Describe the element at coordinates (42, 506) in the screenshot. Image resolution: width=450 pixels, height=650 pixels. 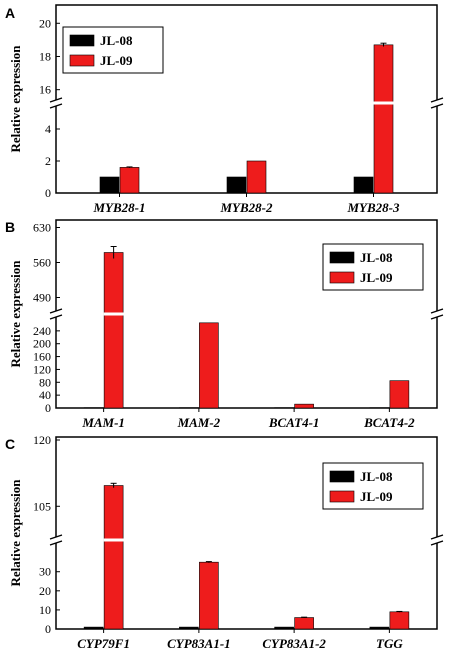
I see `y-tick-label: 105` at that location.